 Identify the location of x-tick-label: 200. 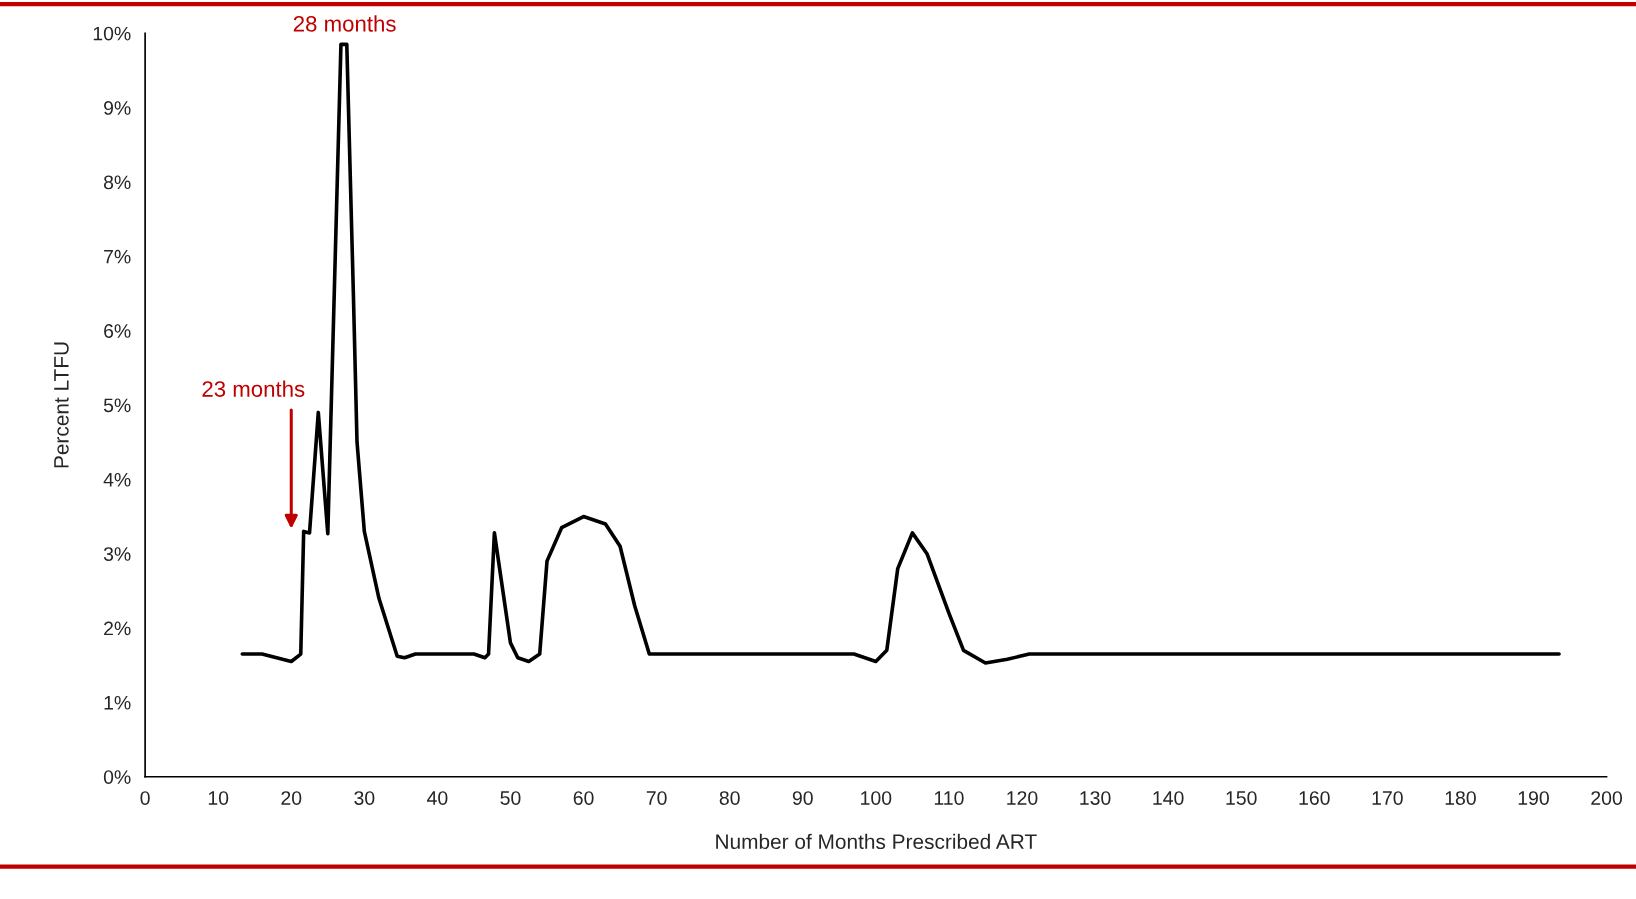
(1607, 798).